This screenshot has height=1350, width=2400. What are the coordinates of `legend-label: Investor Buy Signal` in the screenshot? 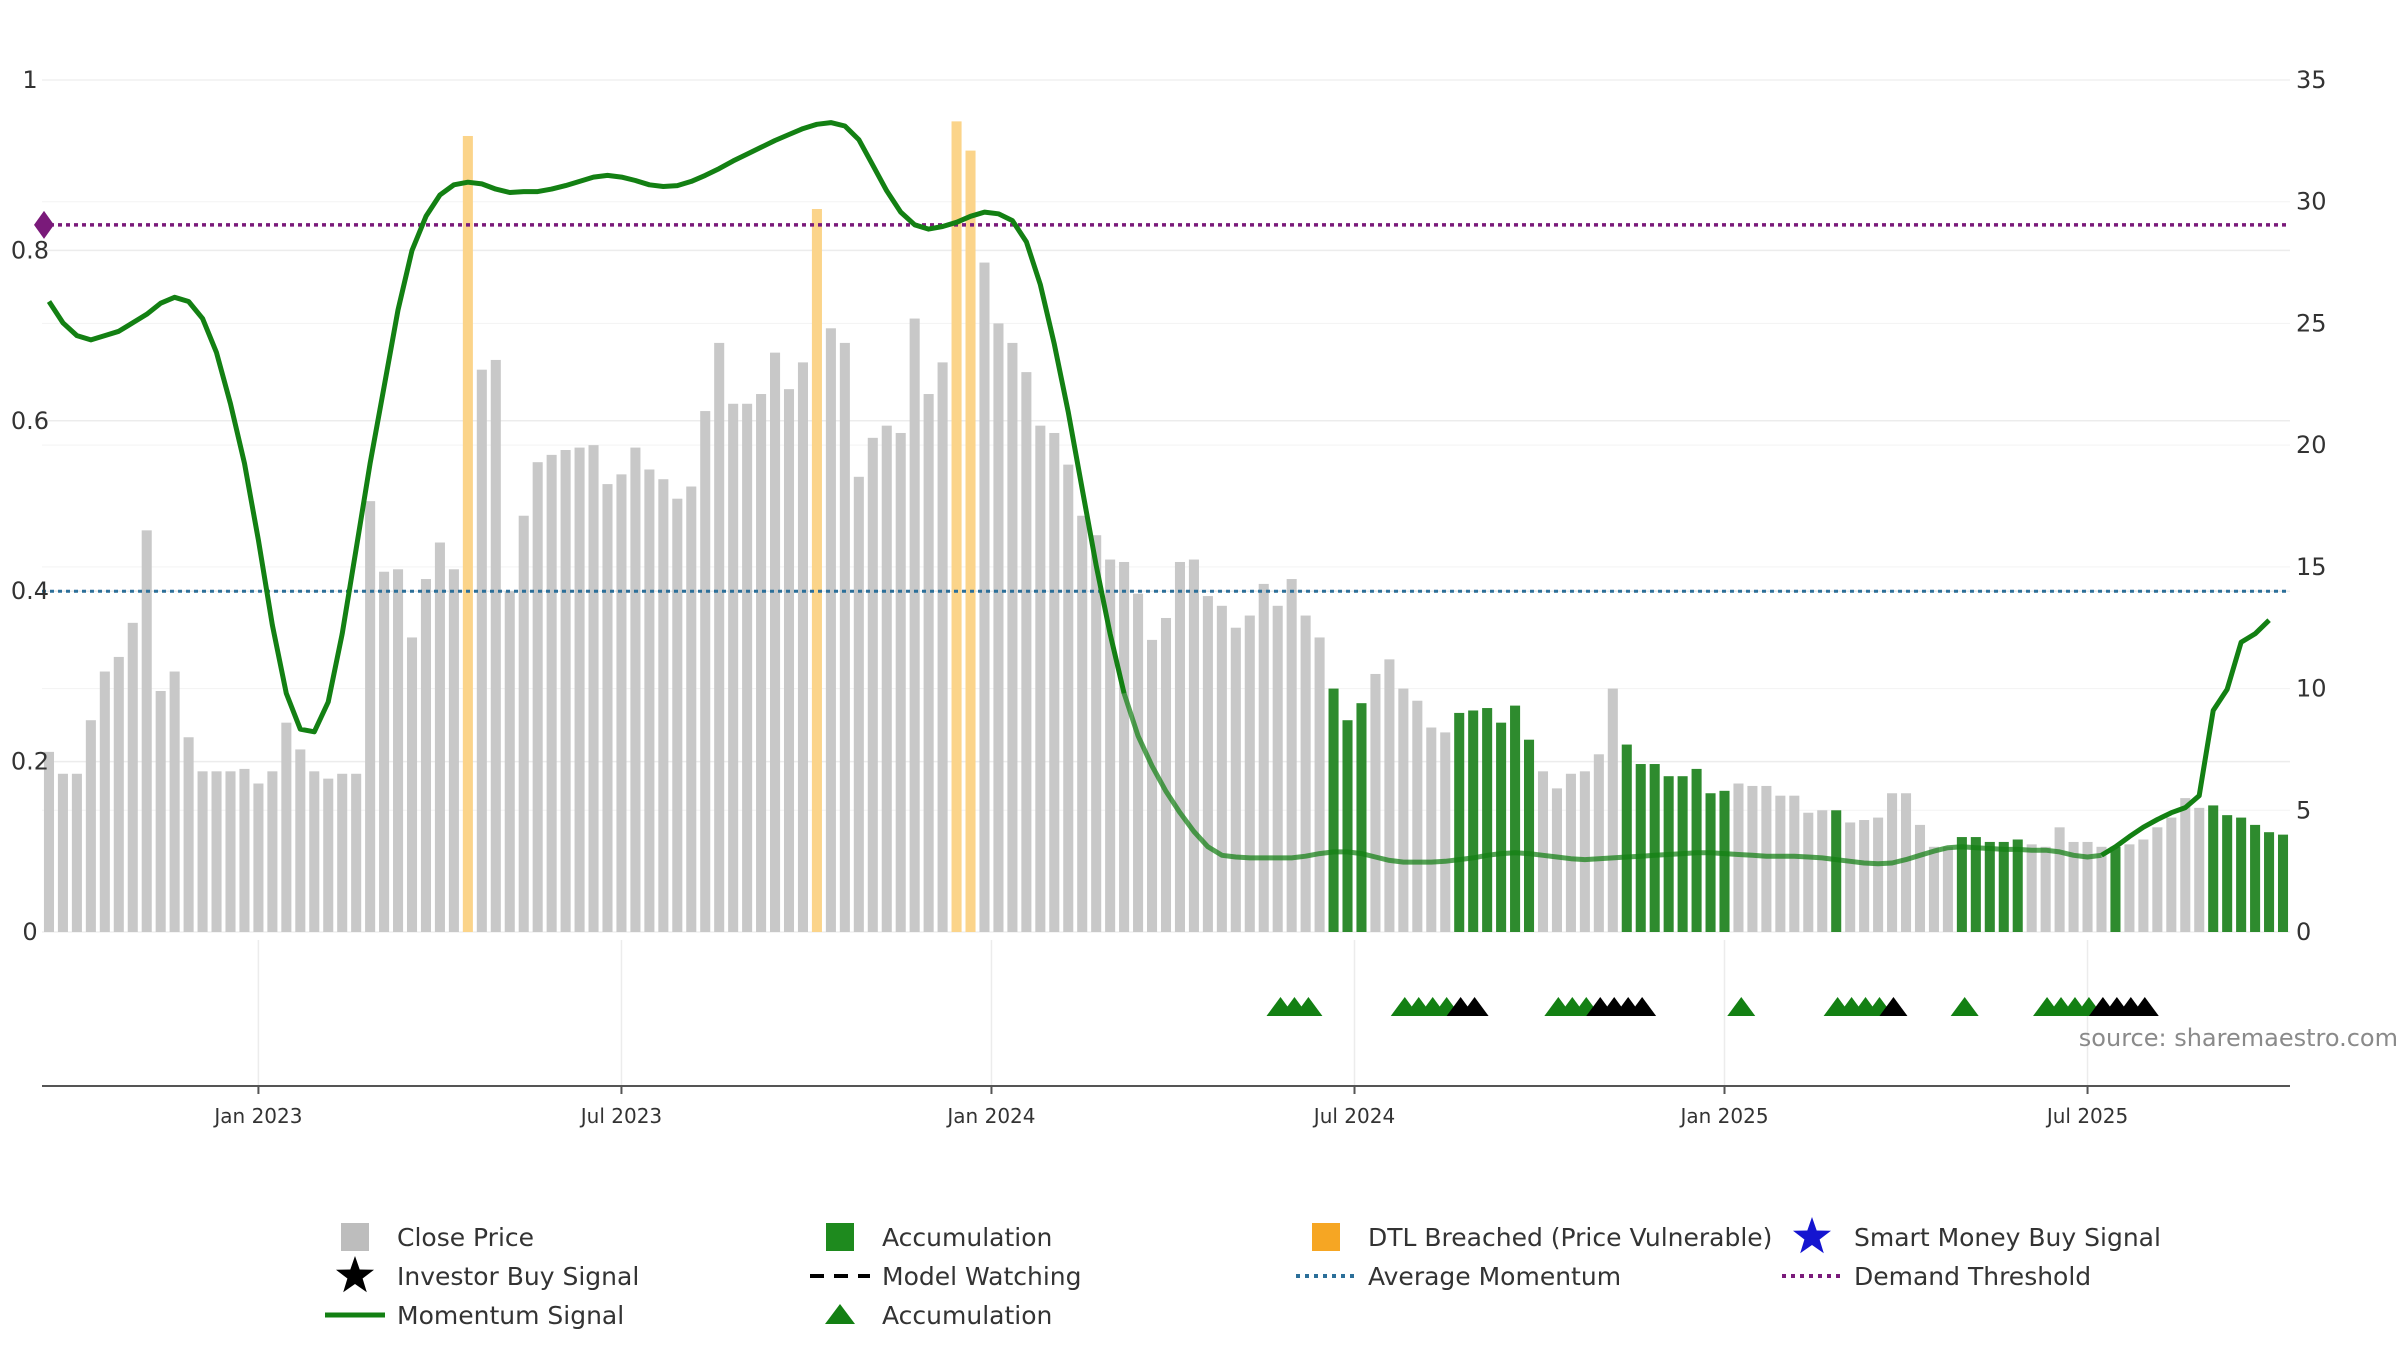 It's located at (518, 1276).